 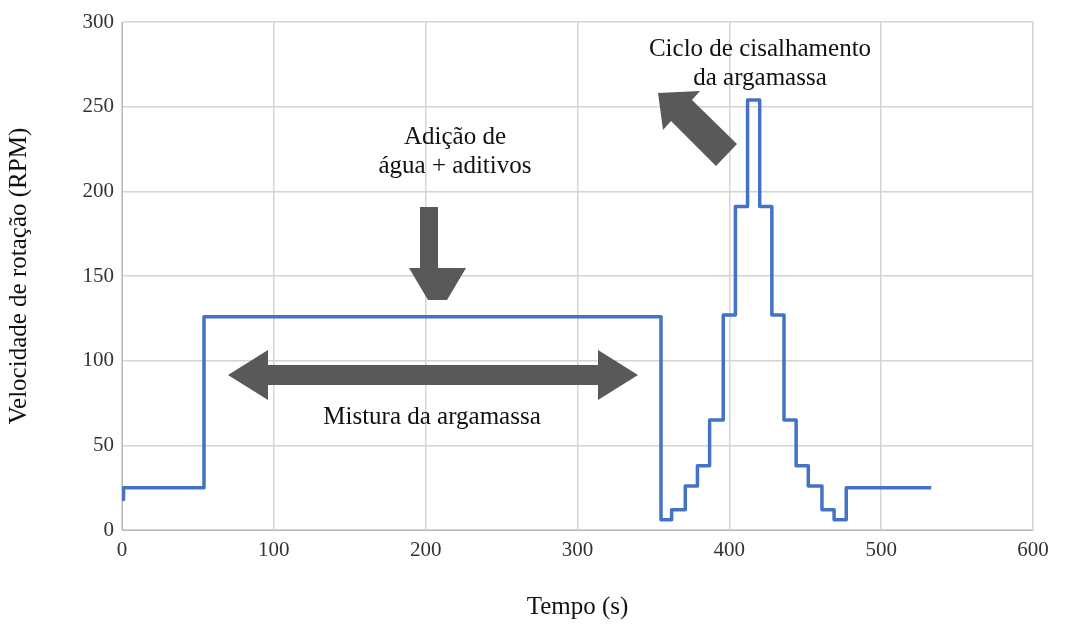 I want to click on x-tick-label: 400, so click(x=729, y=549).